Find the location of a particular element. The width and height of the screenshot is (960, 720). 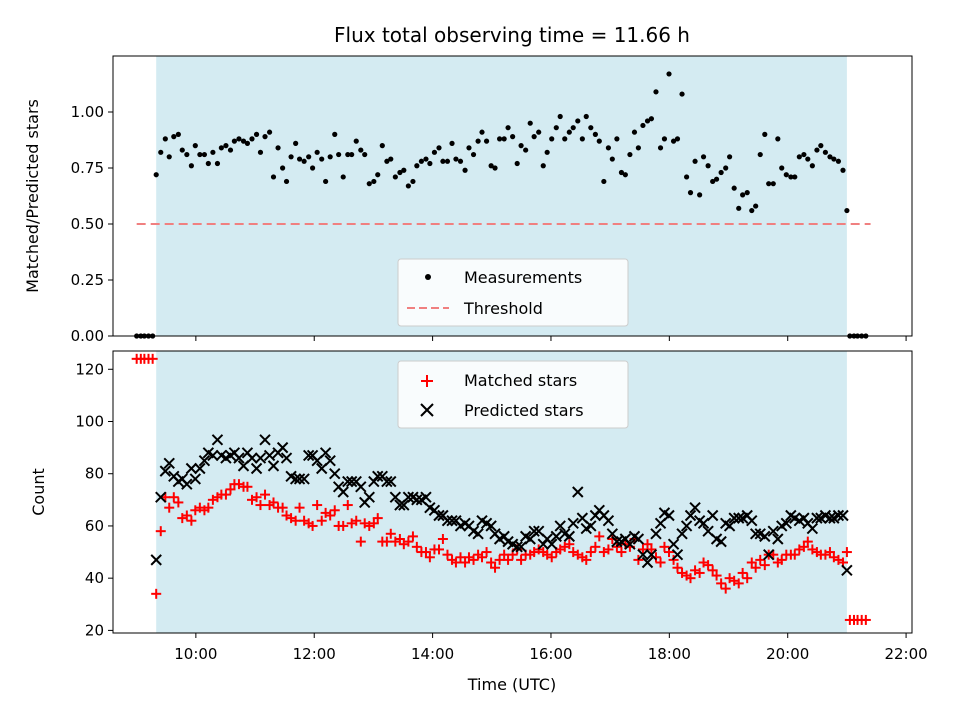

bottom-y-tick-label: 100 is located at coordinates (89, 422).